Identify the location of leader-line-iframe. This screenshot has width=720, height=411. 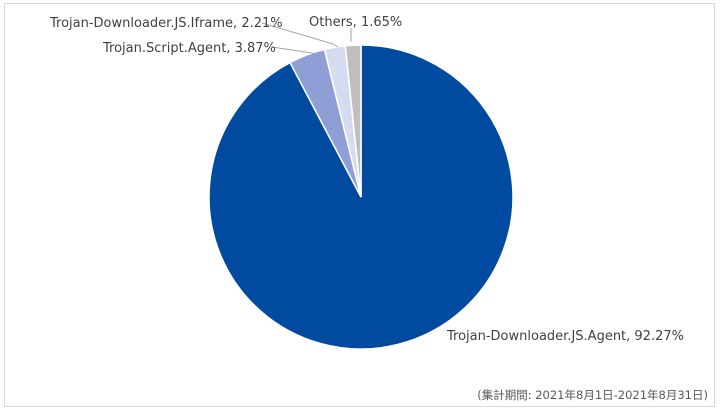
(300, 35).